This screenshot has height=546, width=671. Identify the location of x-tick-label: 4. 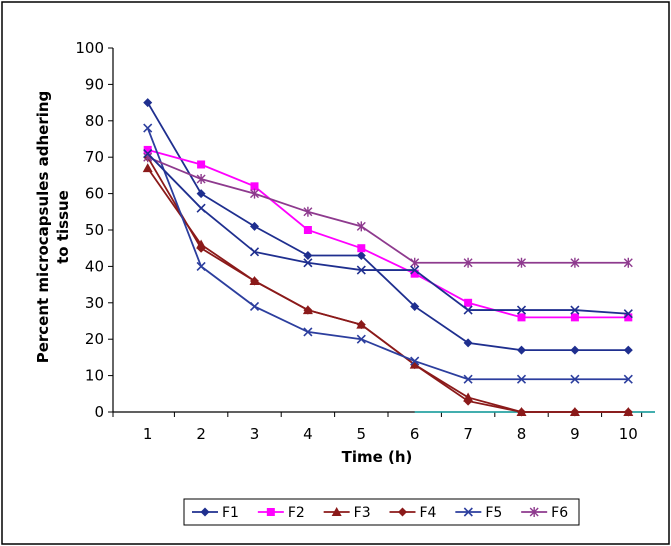
(308, 434).